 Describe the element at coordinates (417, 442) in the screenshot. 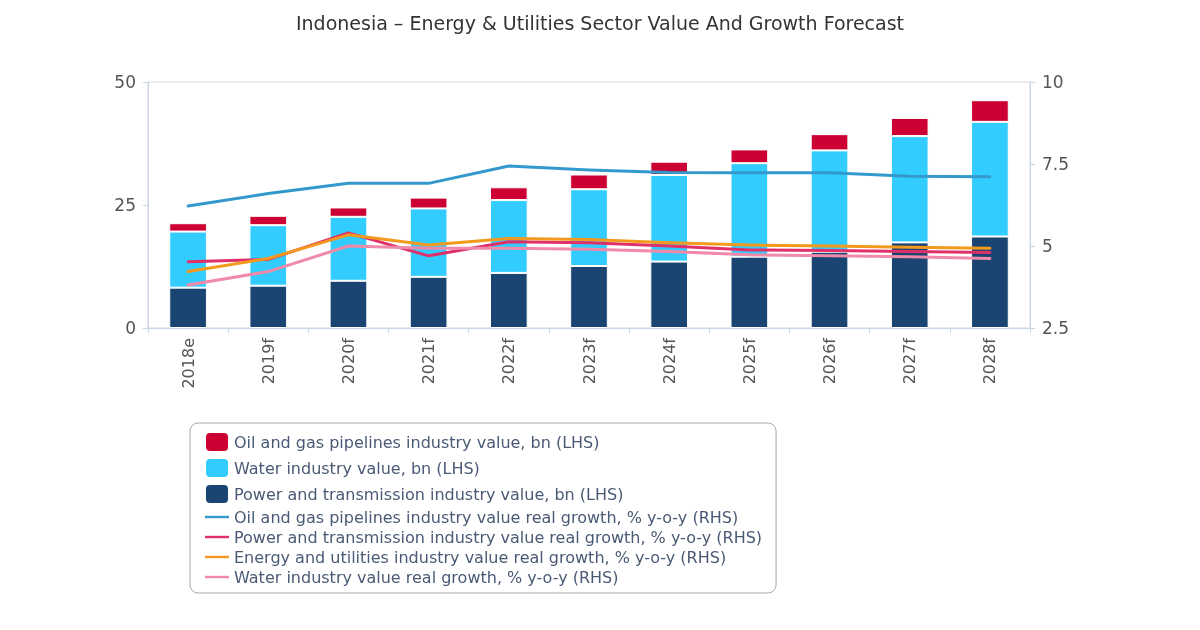

I see `legend-label: Oil and gas pipelines industry value, bn (LHS)` at that location.